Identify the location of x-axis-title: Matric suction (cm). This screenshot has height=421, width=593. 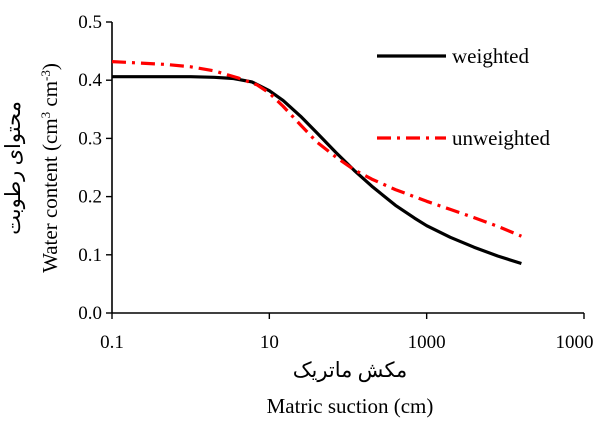
(350, 406).